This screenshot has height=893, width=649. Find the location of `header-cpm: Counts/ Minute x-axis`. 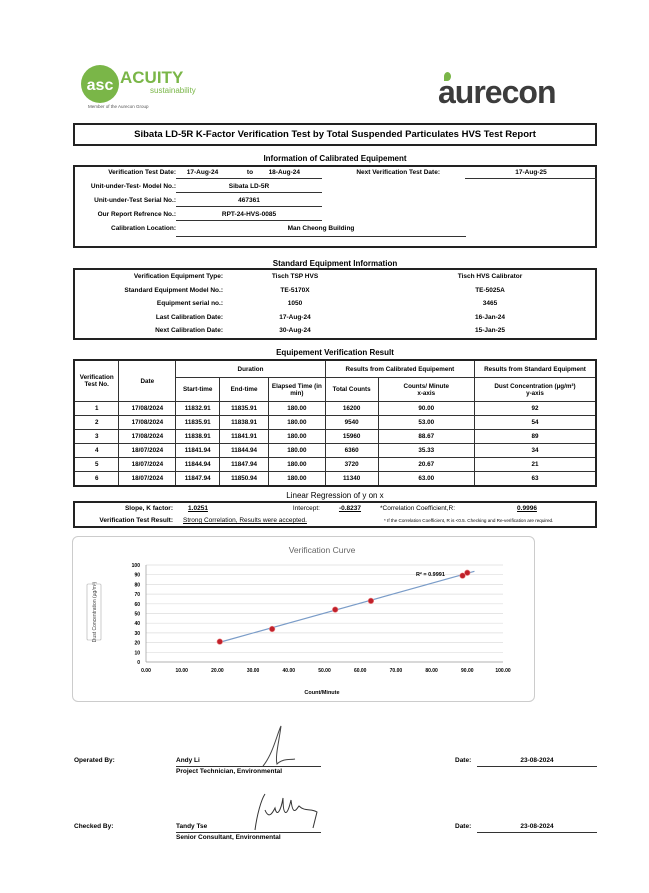

header-cpm: Counts/ Minute x-axis is located at coordinates (426, 389).